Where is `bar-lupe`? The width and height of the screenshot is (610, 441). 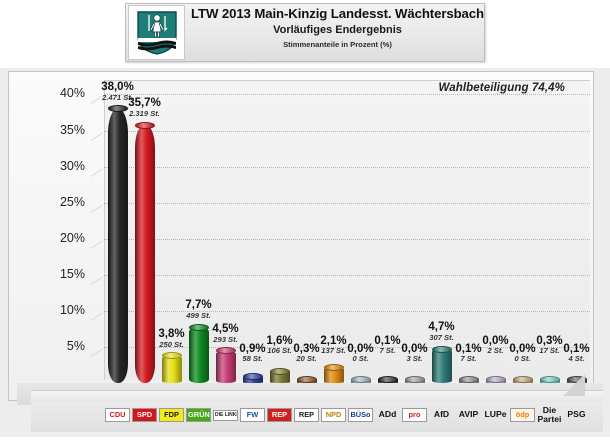 bar-lupe is located at coordinates (495, 379).